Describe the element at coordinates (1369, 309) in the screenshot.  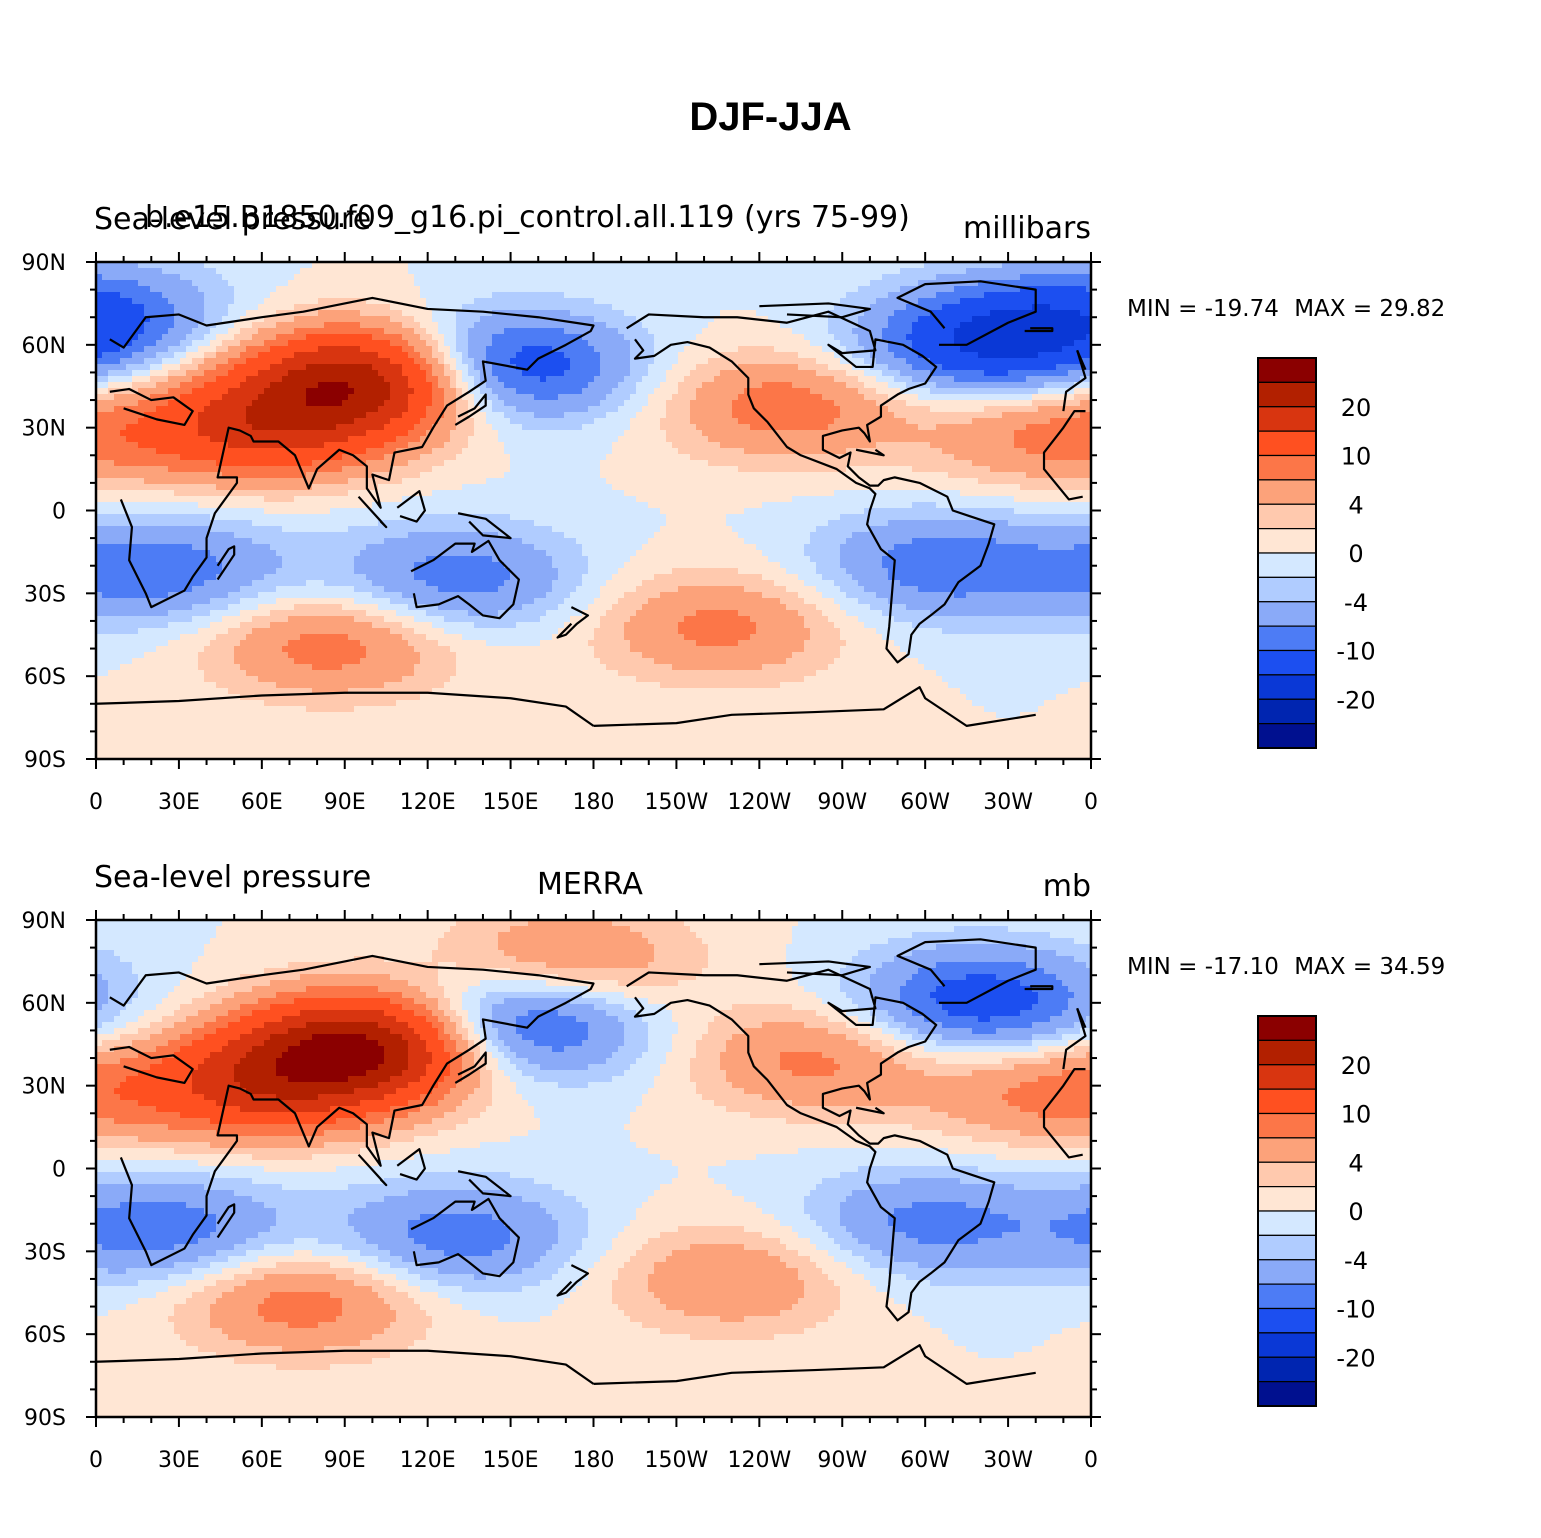
I see `max-stat: MAX = 29.82` at that location.